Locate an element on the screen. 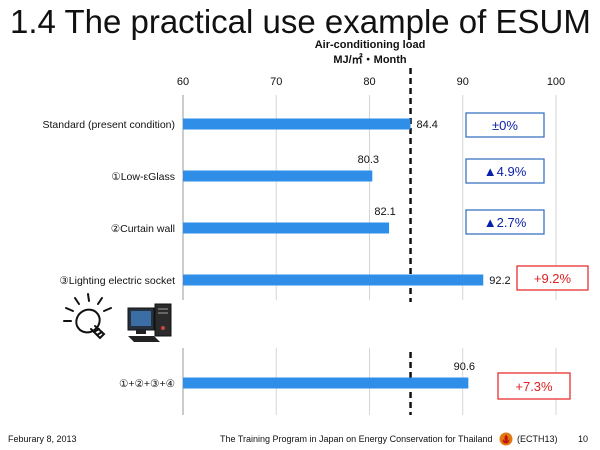  footer-date: Feburary 8, 2013 is located at coordinates (42, 439).